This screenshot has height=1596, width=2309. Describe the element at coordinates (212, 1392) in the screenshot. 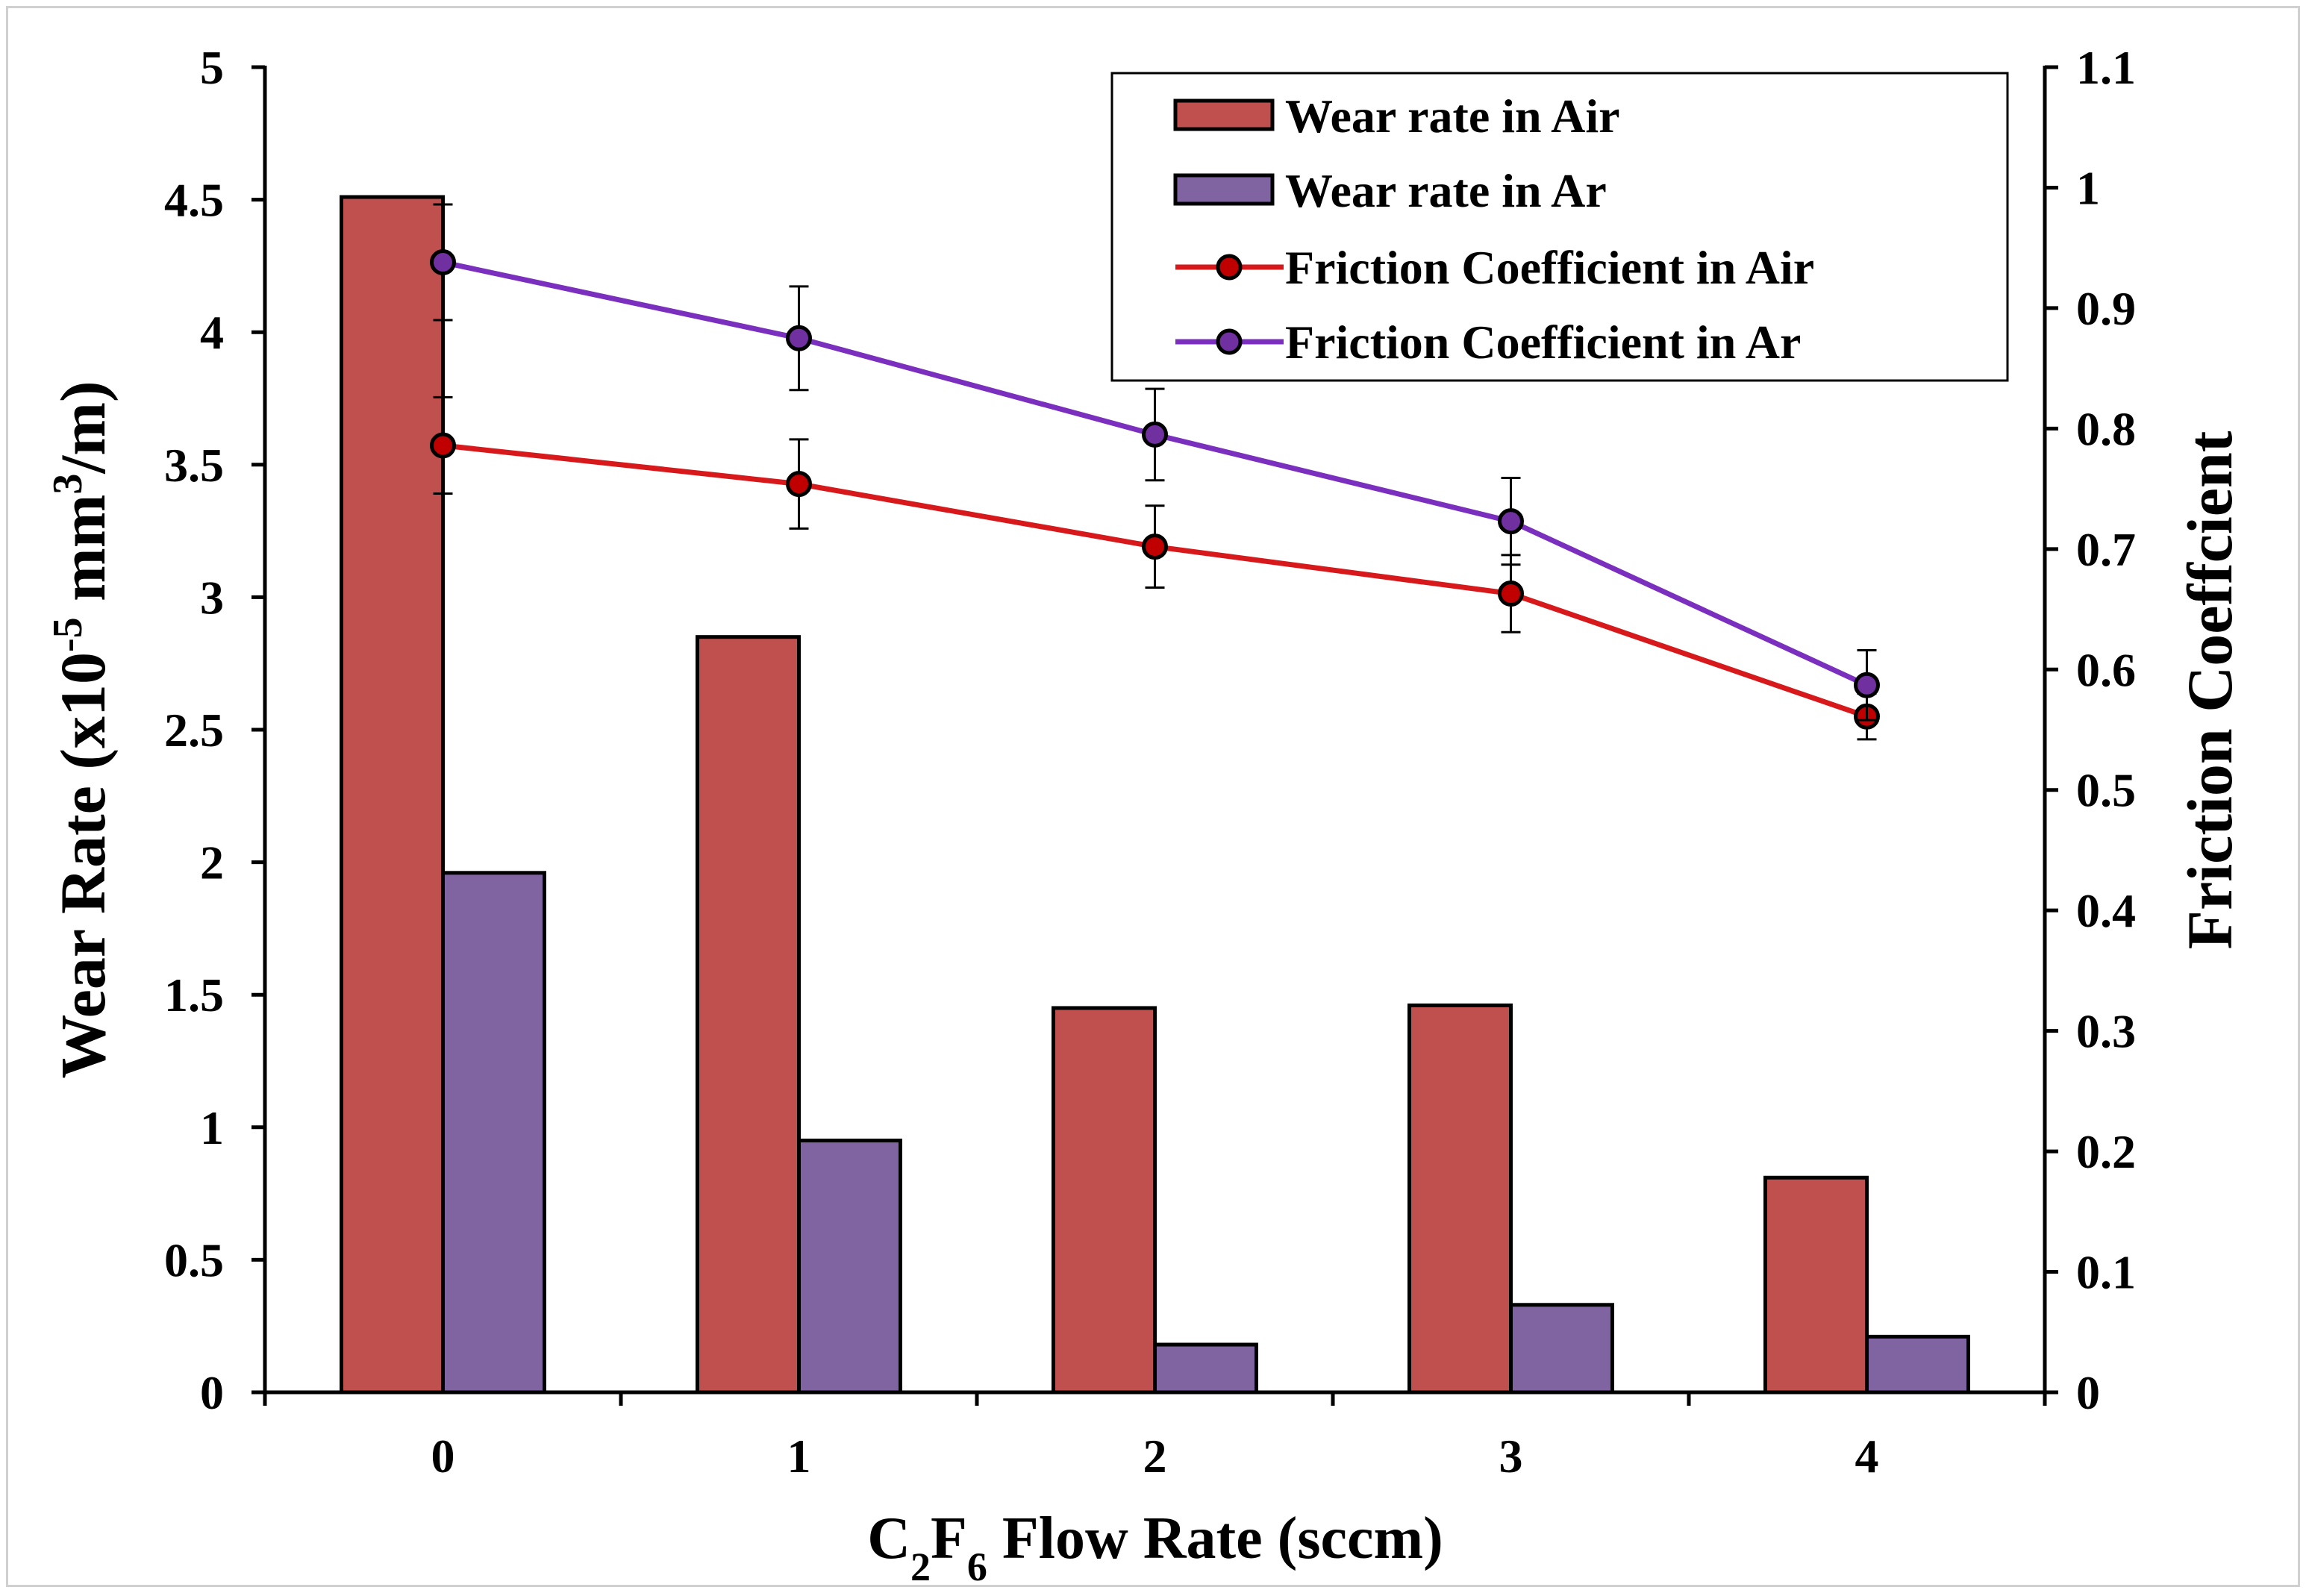

I see `y-left-tick-label: 0` at that location.